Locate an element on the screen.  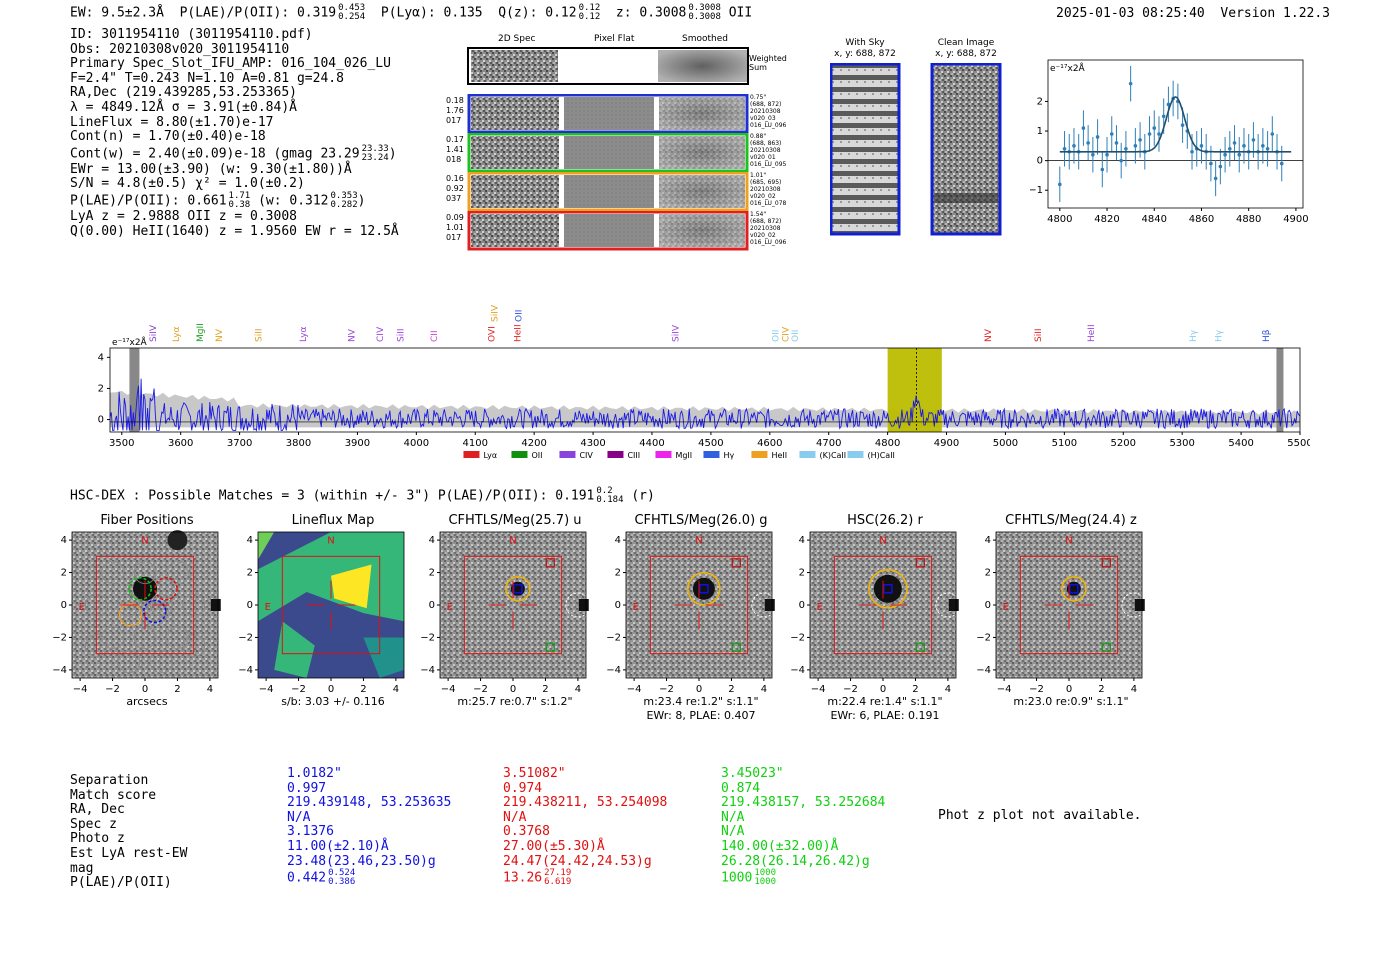
match-plae-lo: 6.619 is located at coordinates (558, 882).